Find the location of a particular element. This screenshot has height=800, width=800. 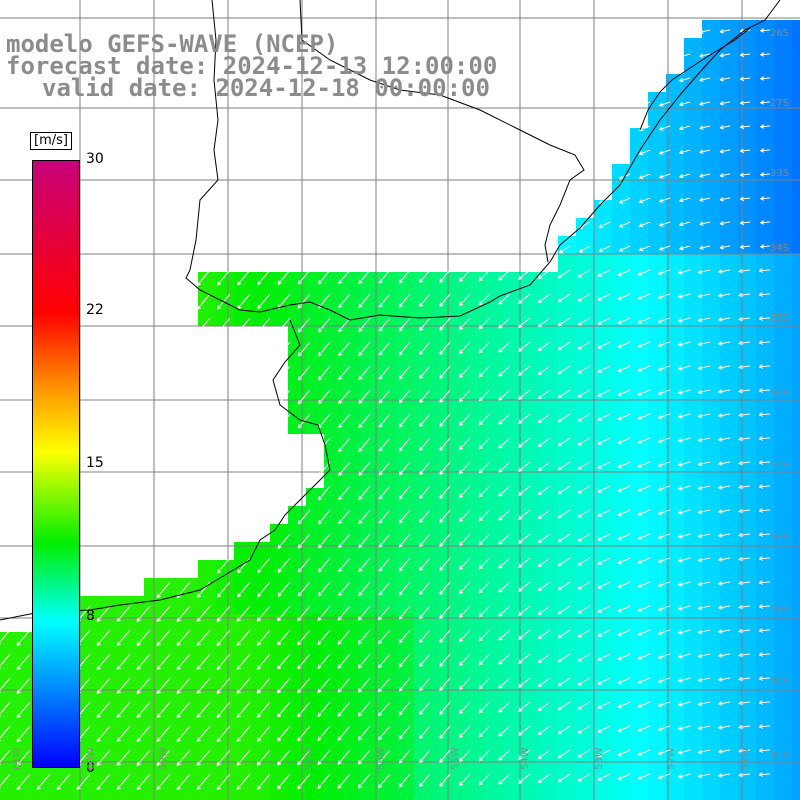

lat-label: 33S is located at coordinates (780, 173).